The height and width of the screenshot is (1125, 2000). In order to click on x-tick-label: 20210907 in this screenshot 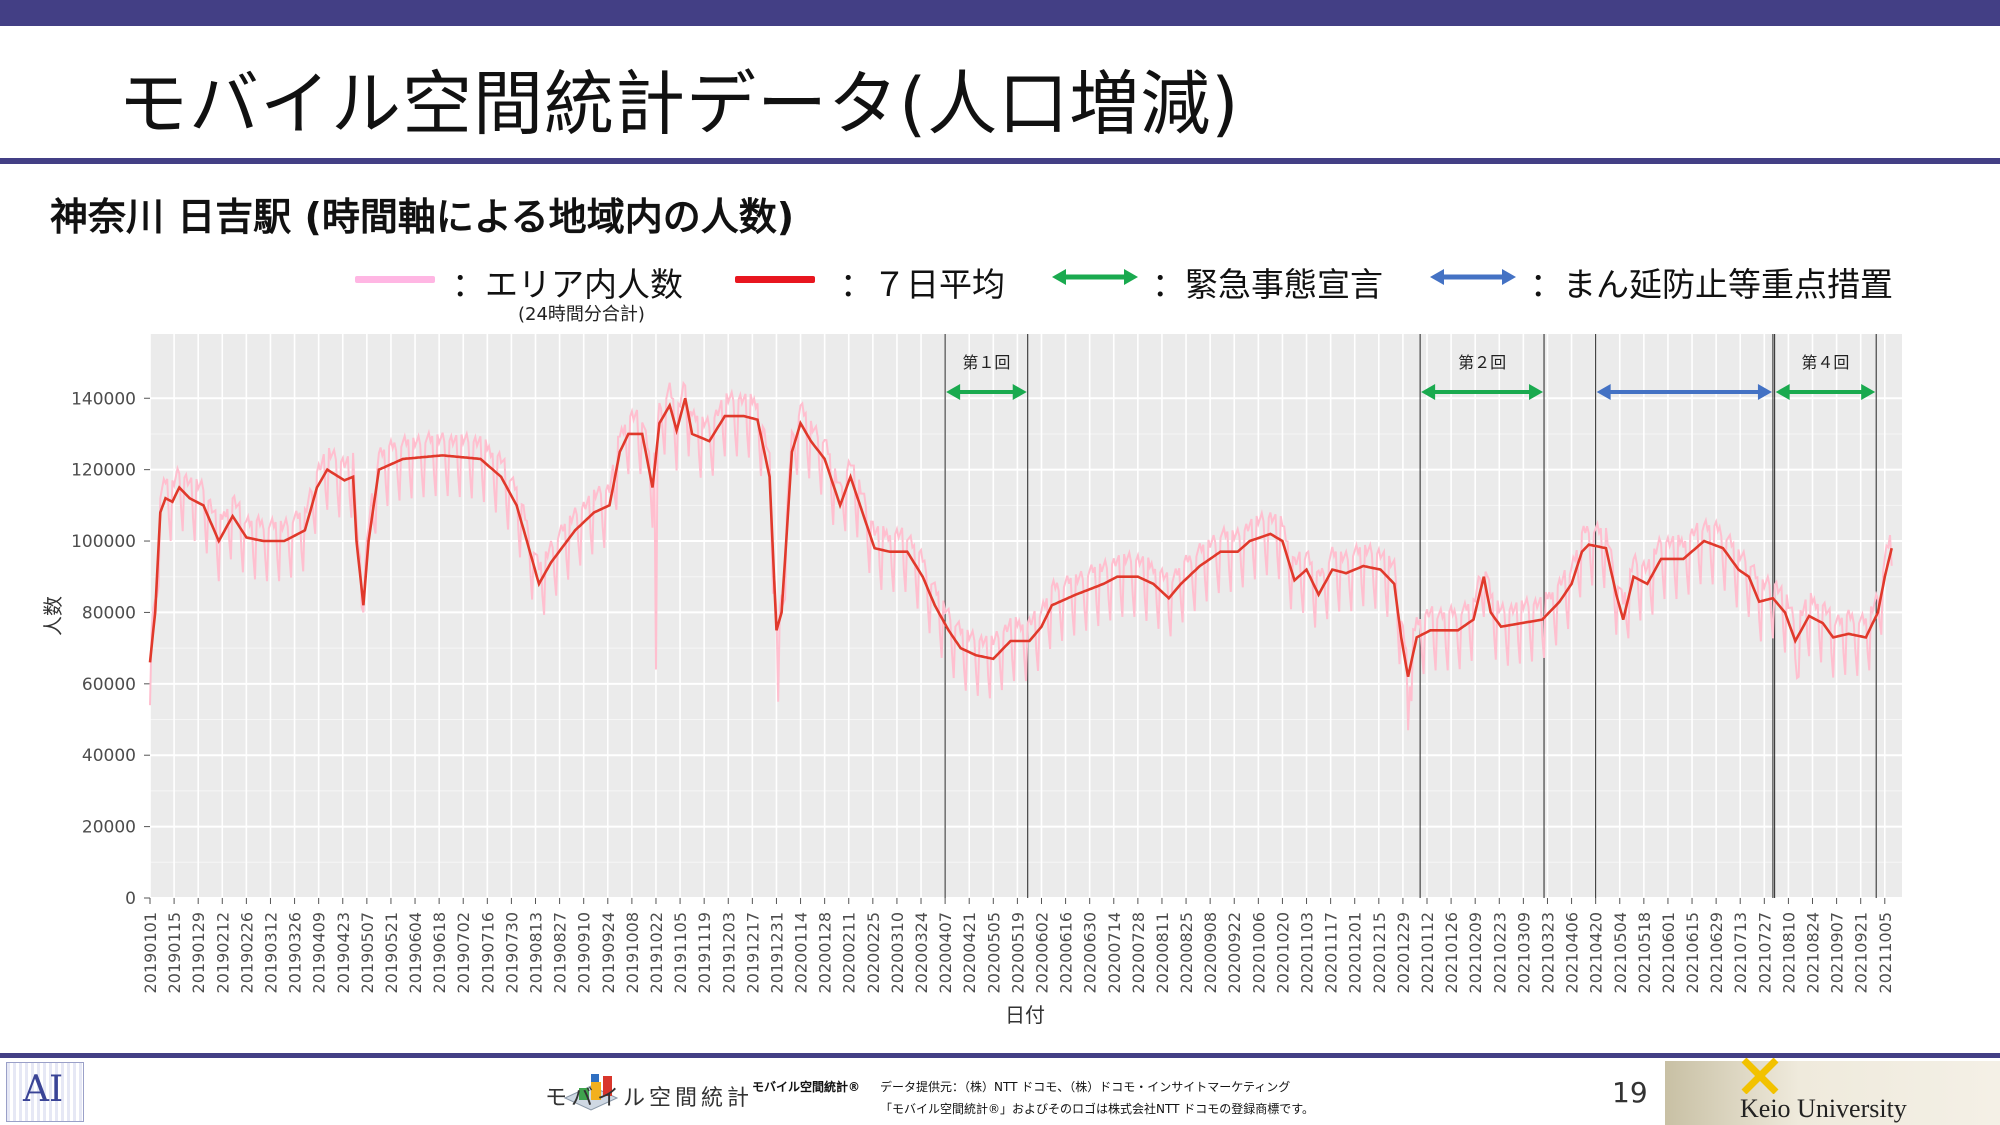, I will do `click(1837, 952)`.